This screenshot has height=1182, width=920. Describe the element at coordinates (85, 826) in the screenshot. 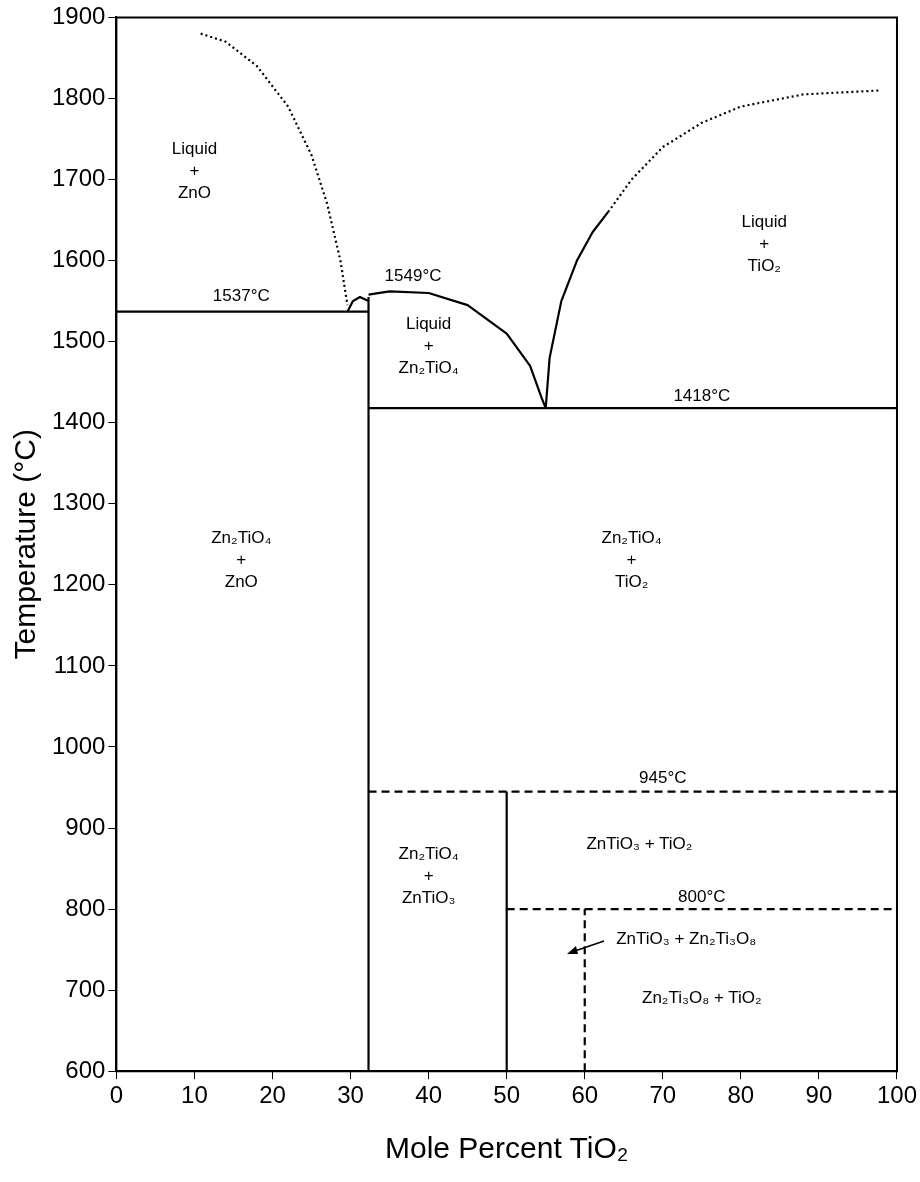

I see `y-tick-label: 900` at that location.